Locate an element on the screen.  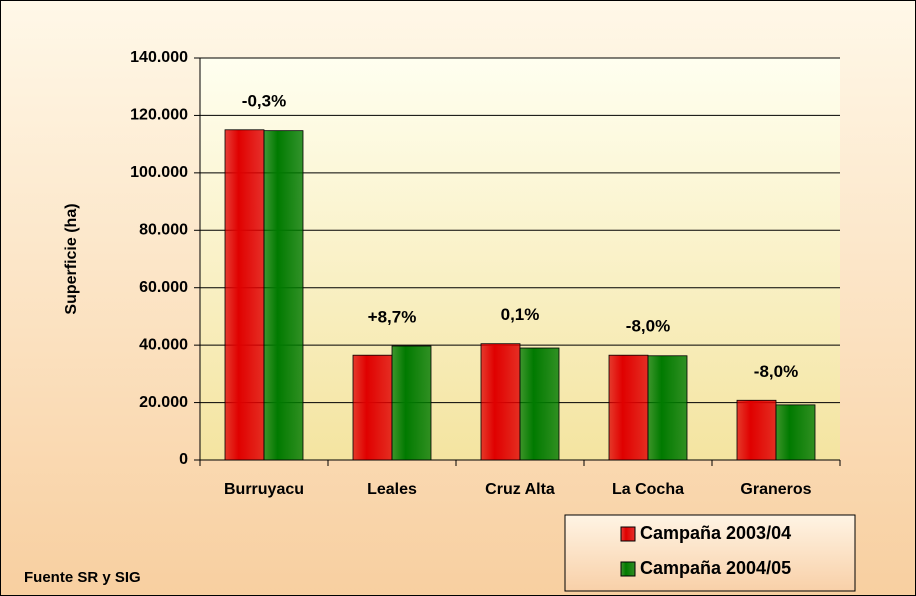
y-tick-label: 40.000 is located at coordinates (163, 344).